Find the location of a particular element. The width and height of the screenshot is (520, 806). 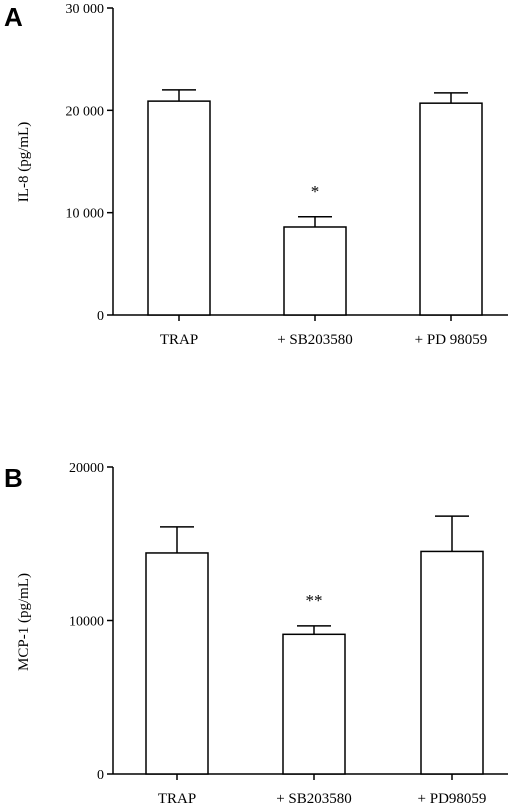

y-tick-label: 10000 is located at coordinates (86, 622).